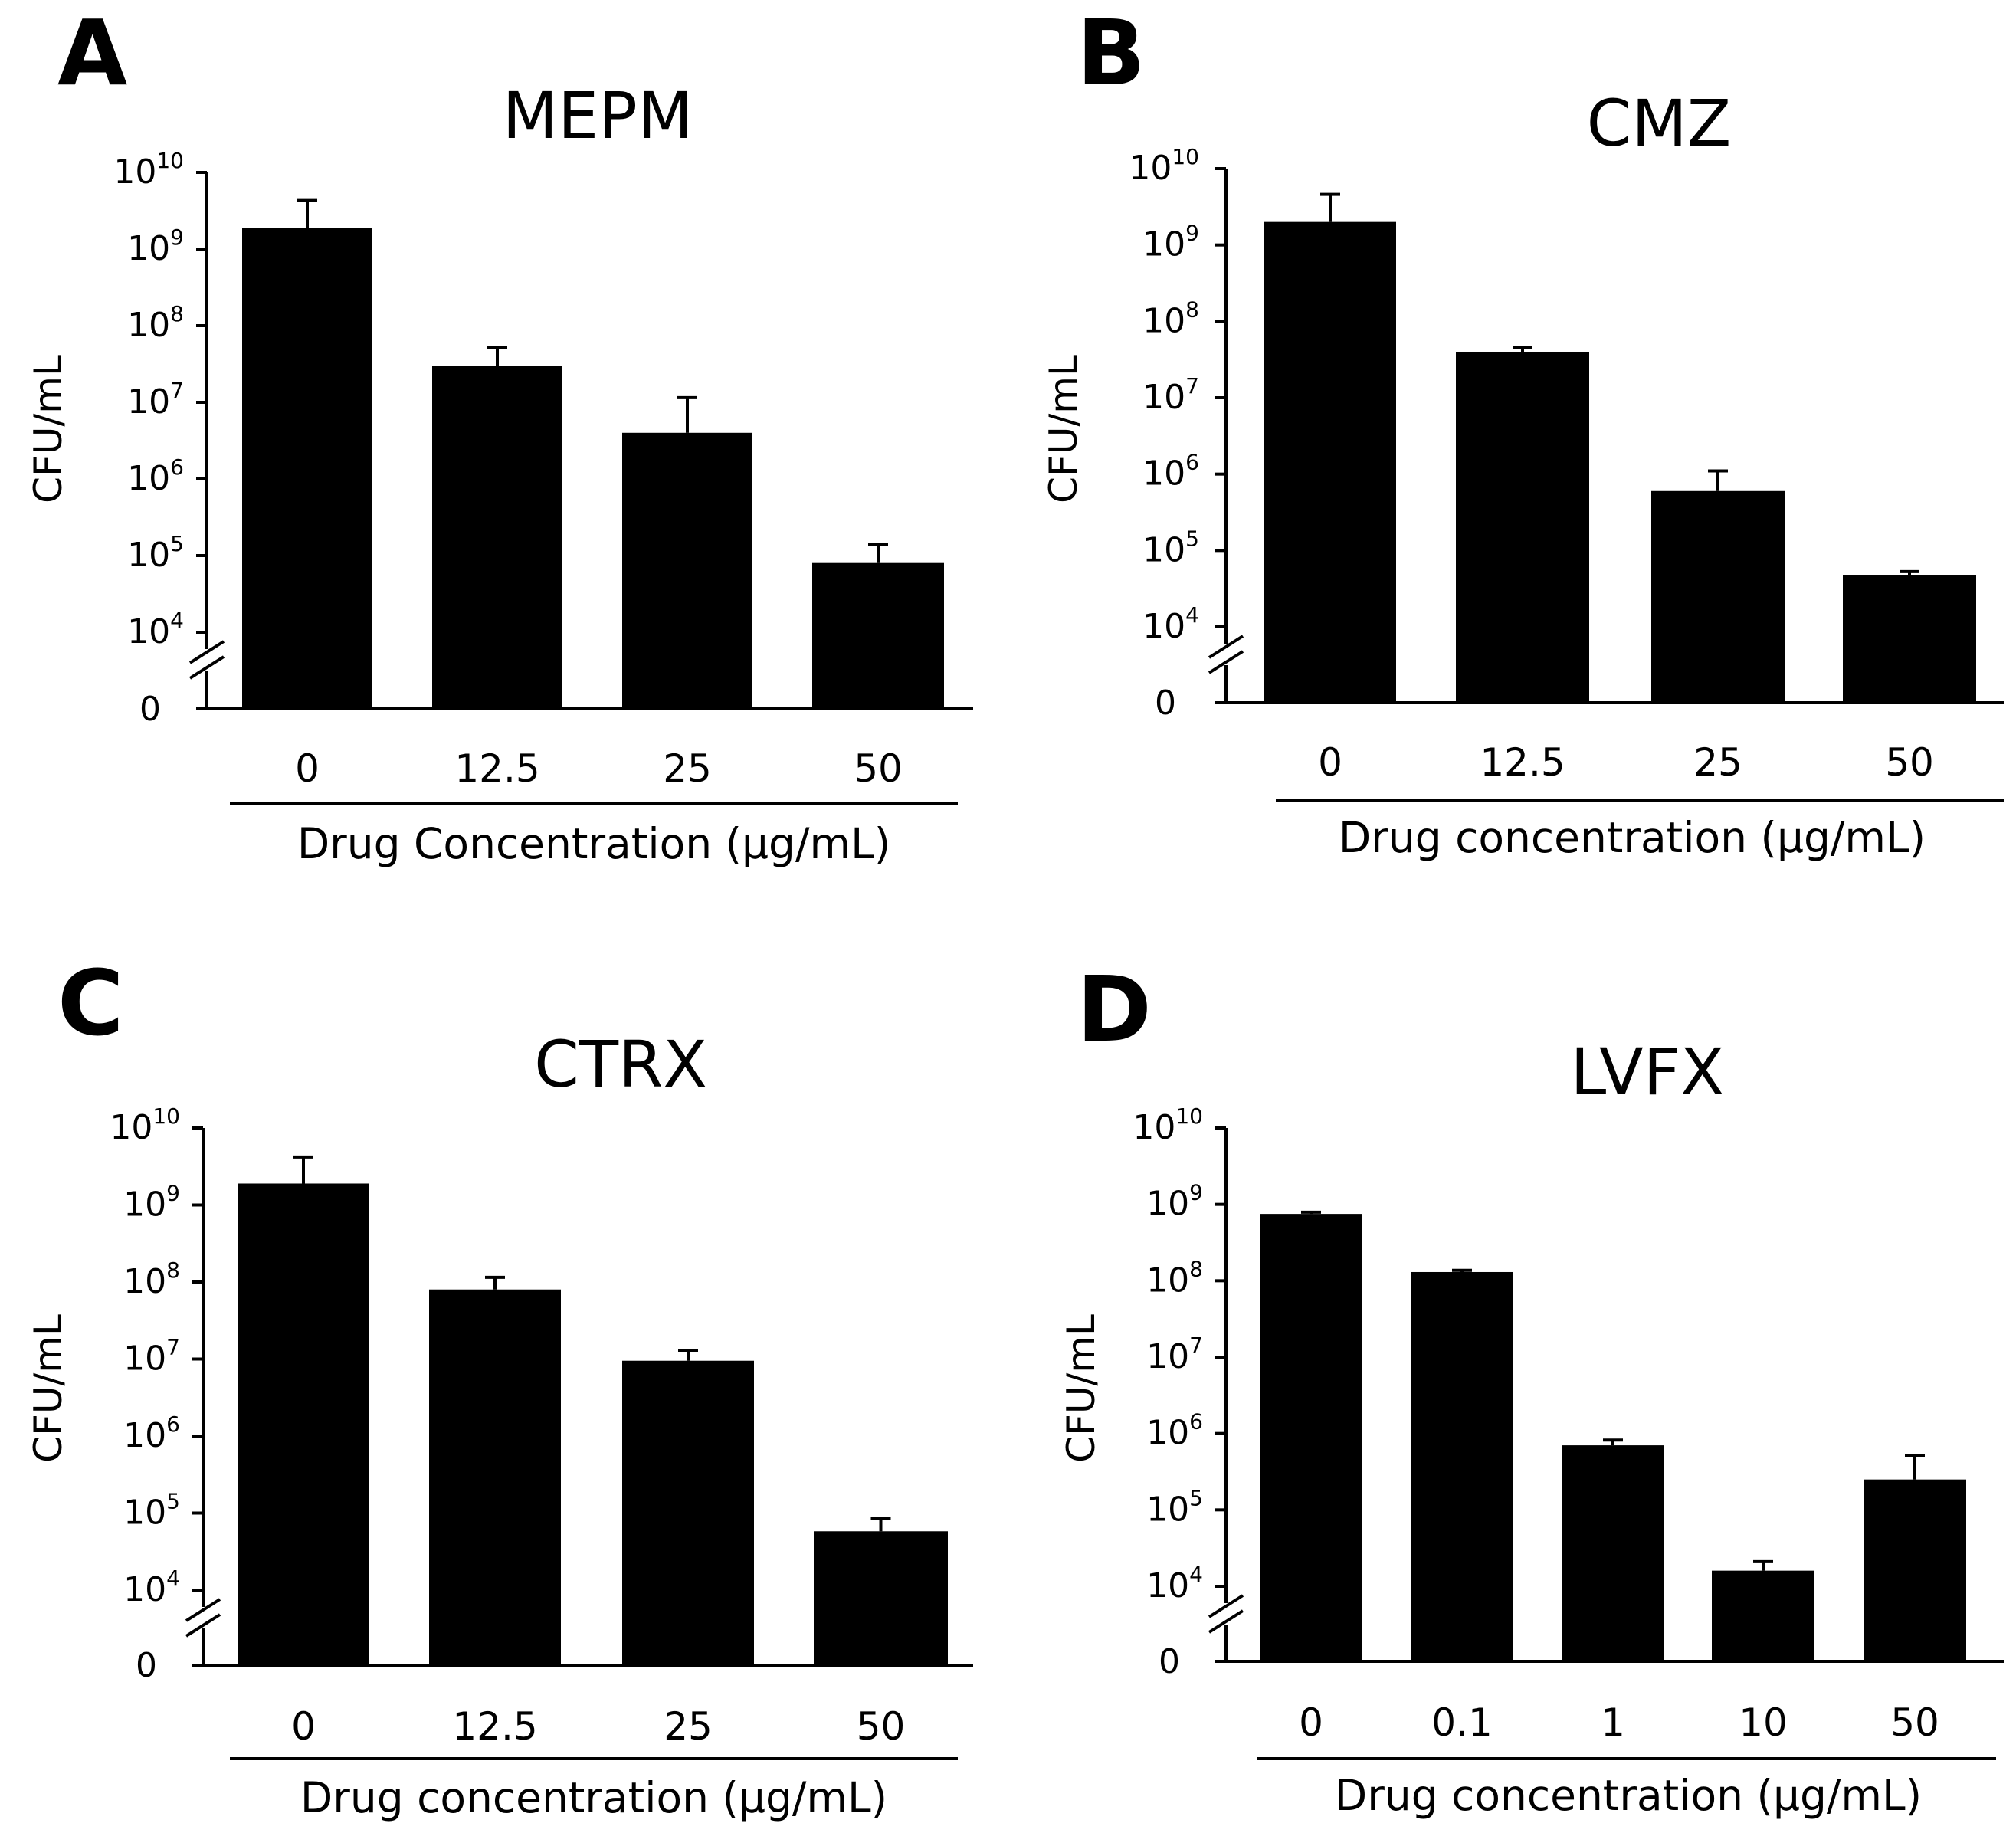 Image resolution: width=2016 pixels, height=1833 pixels. What do you see at coordinates (1613, 1723) in the screenshot?
I see `x-tick-label: 1` at bounding box center [1613, 1723].